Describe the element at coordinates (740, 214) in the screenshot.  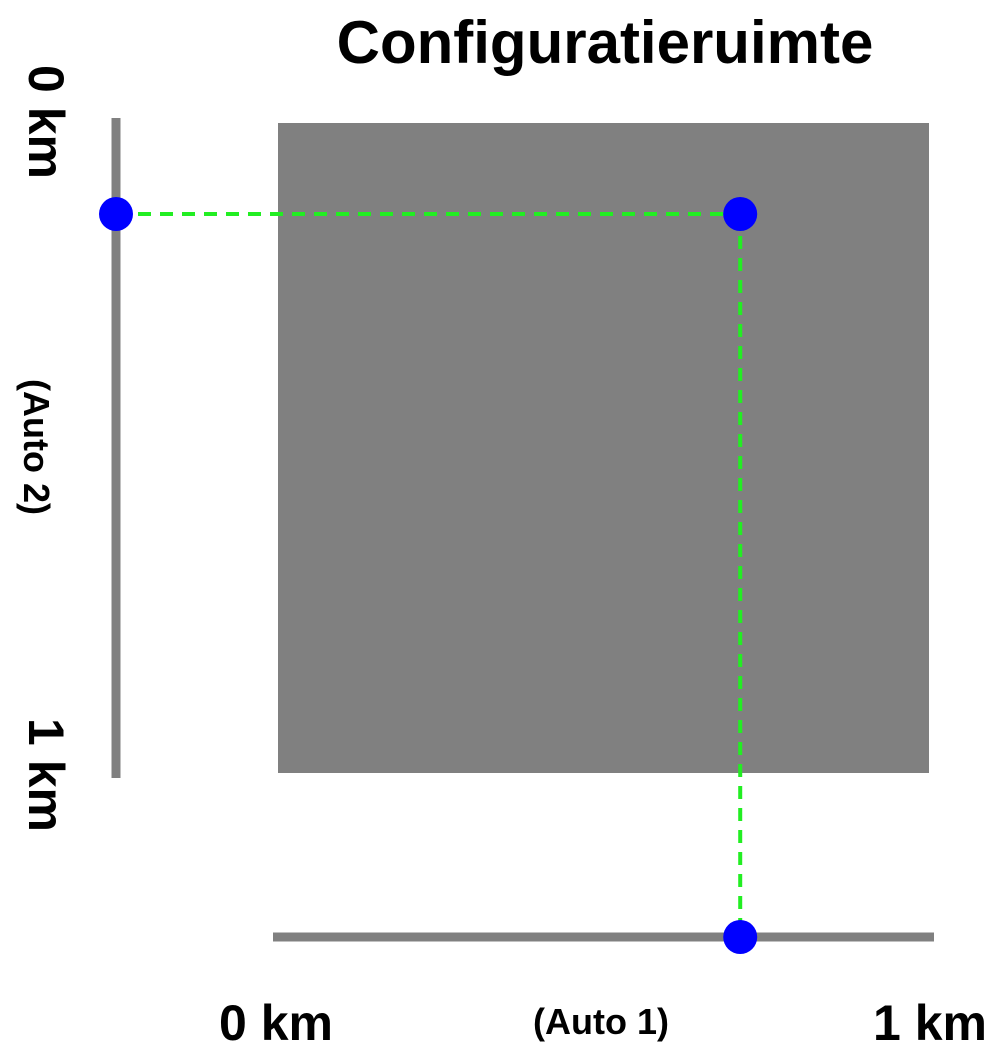
I see `configuration-point` at that location.